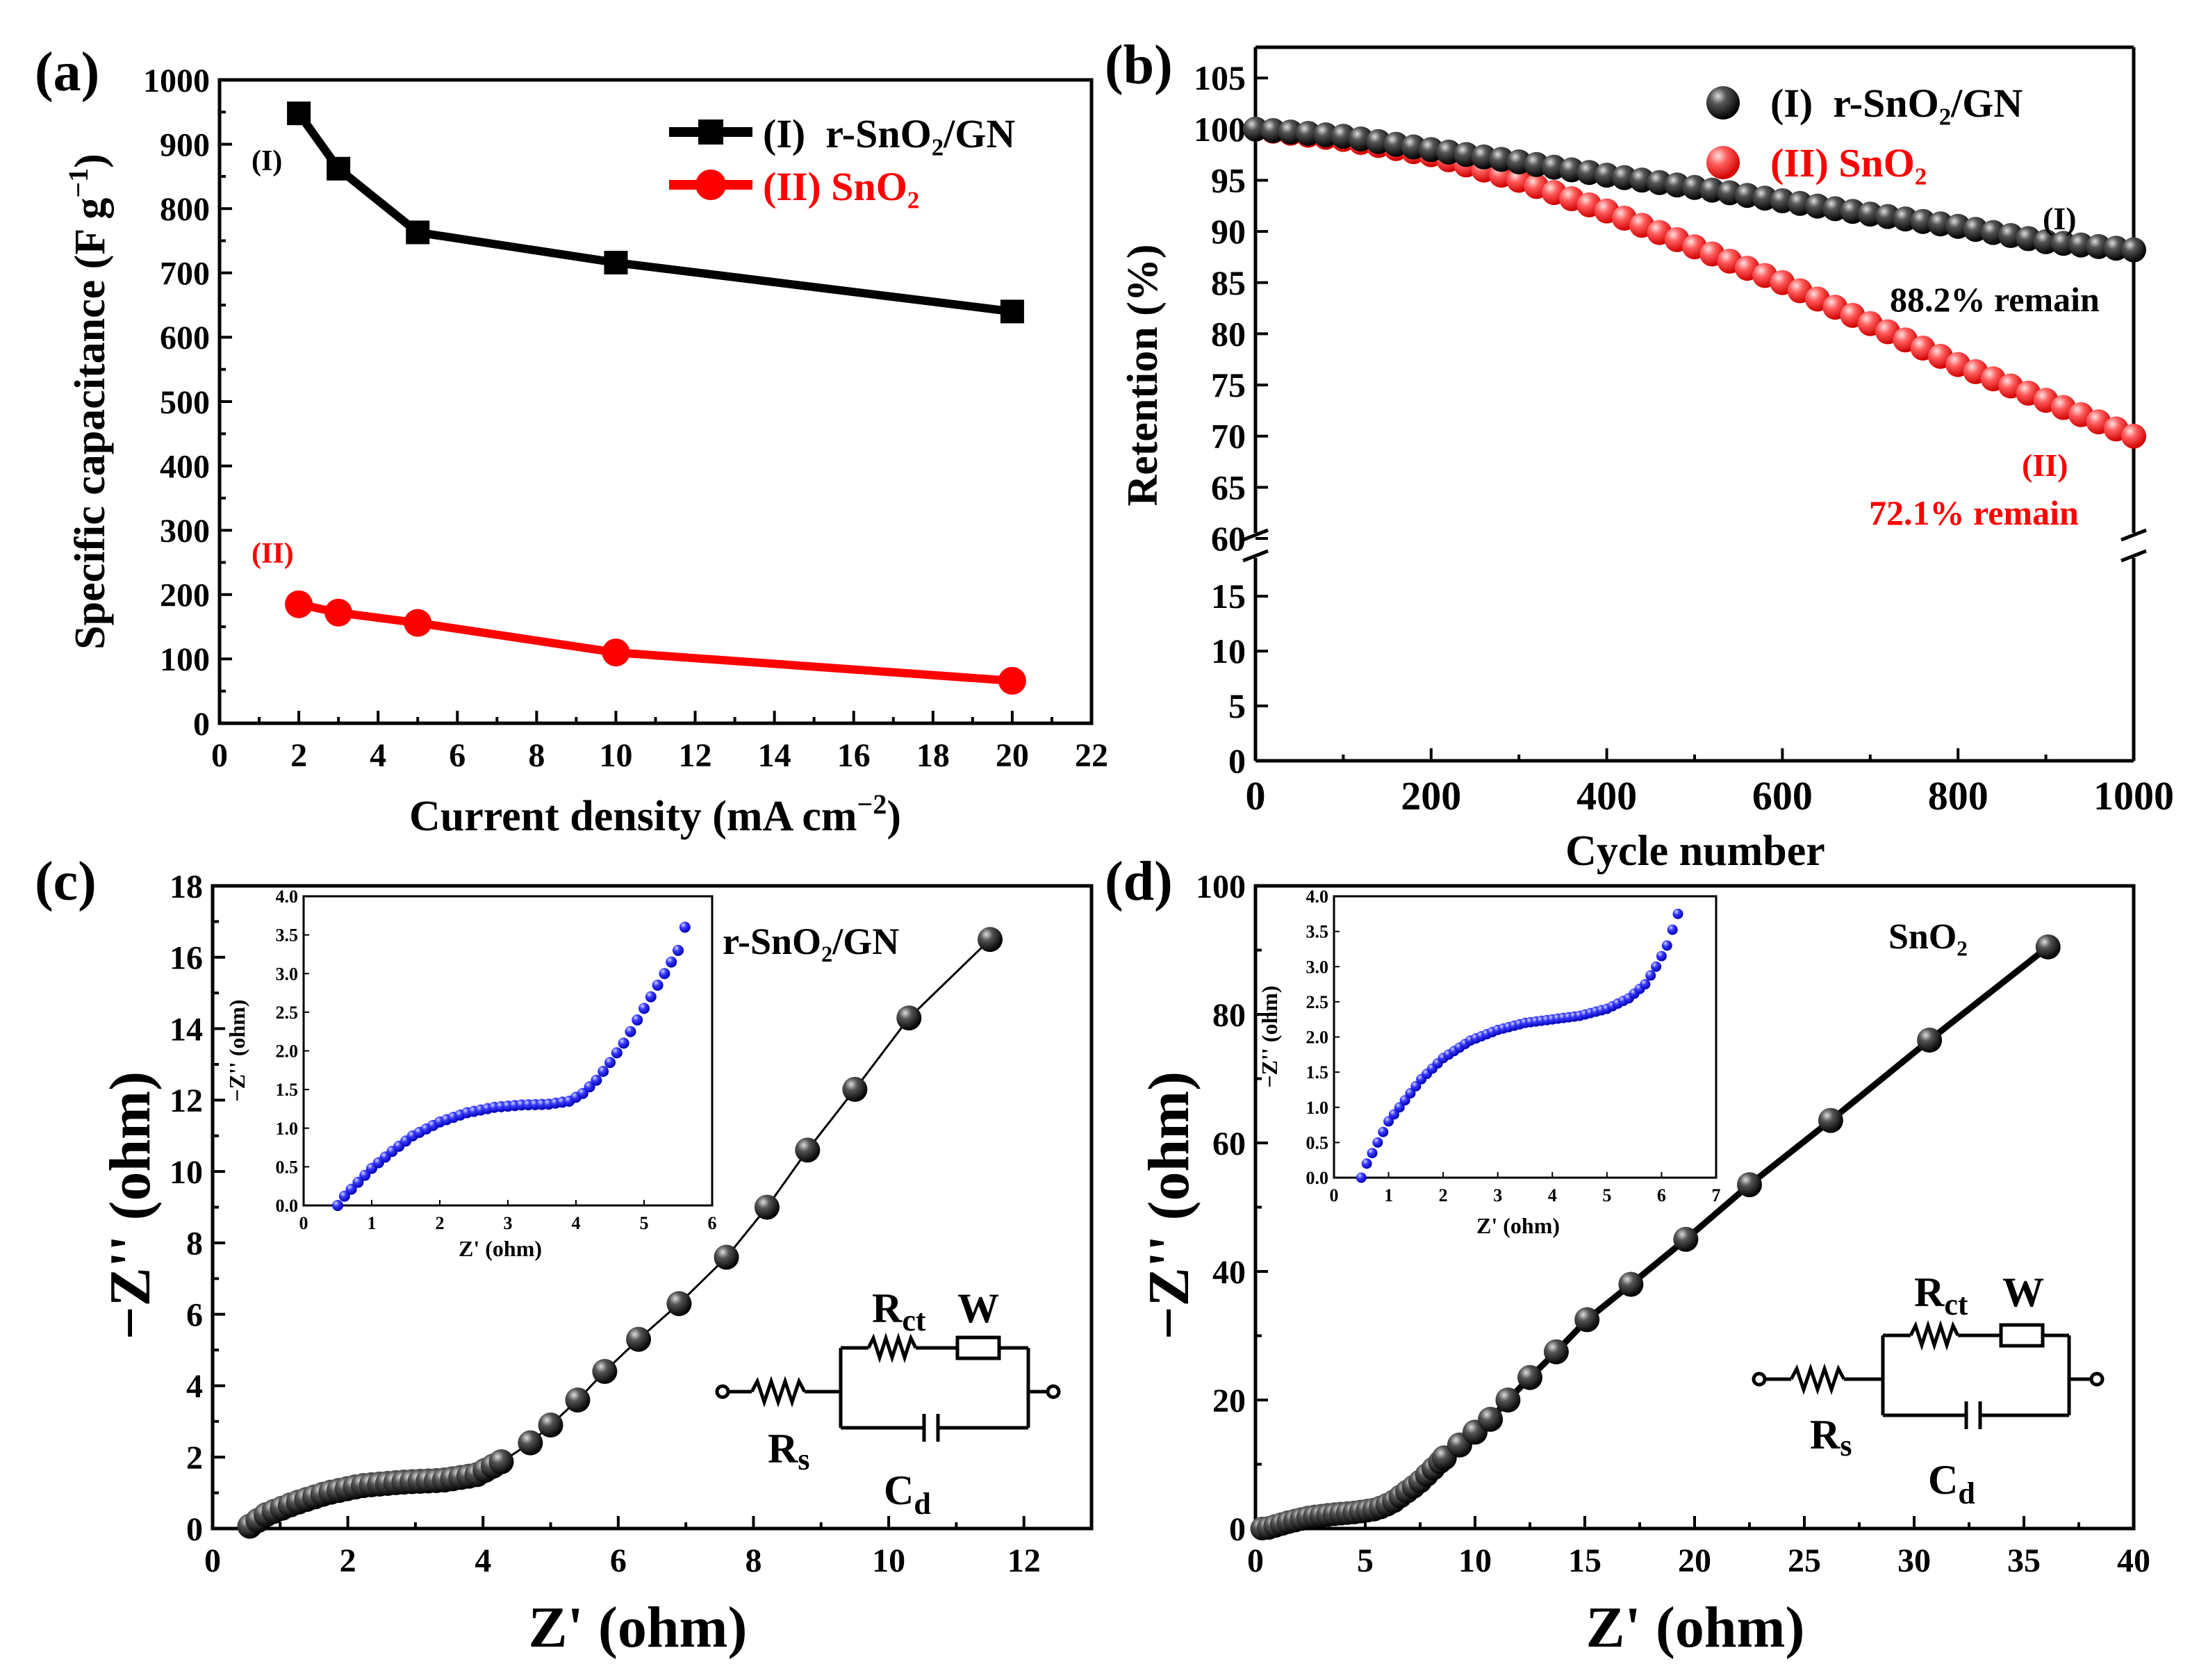 This screenshot has width=2199, height=1680. What do you see at coordinates (194, 1386) in the screenshot?
I see `y-tick-label: 4` at bounding box center [194, 1386].